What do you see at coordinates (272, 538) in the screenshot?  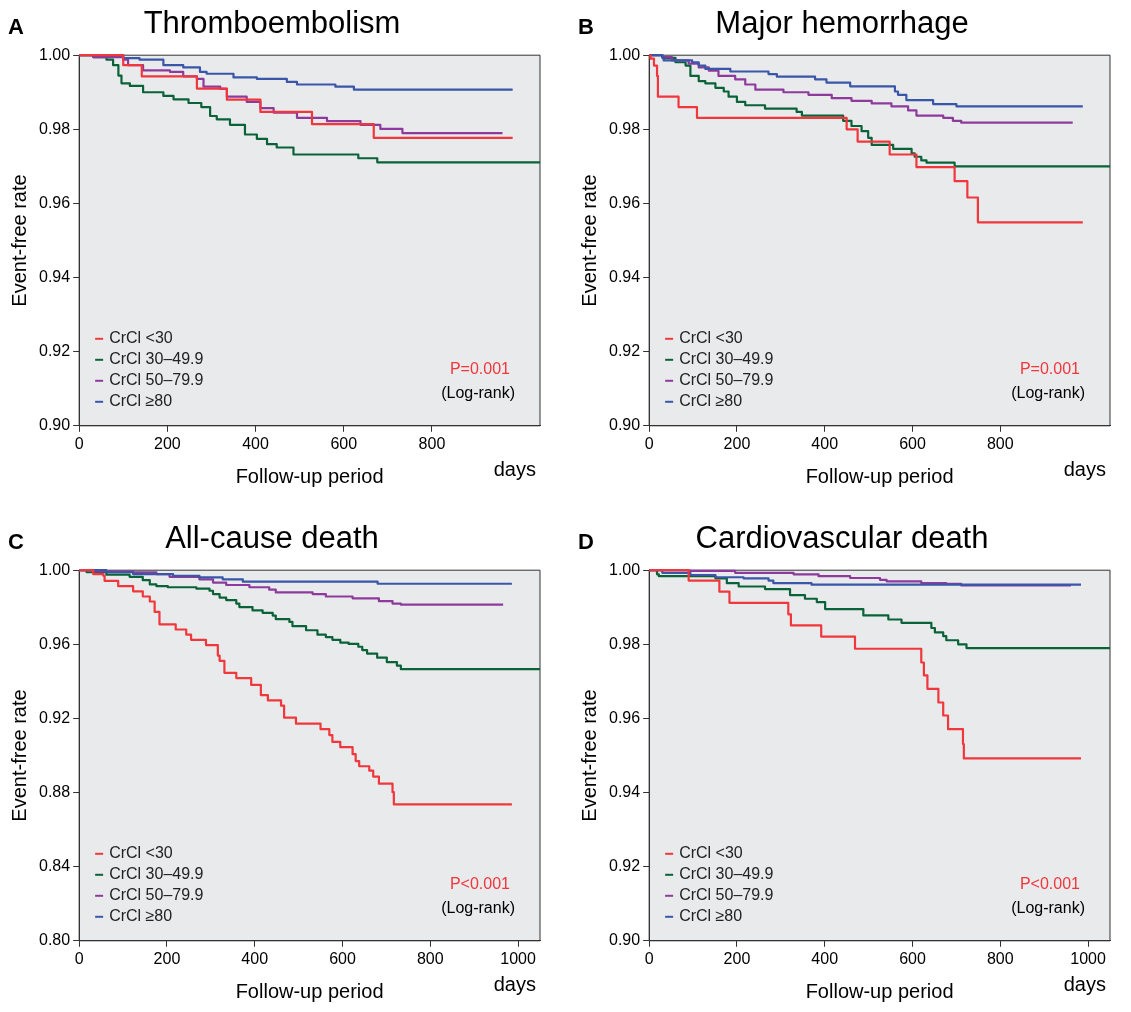 I see `chart-title: All-cause death` at bounding box center [272, 538].